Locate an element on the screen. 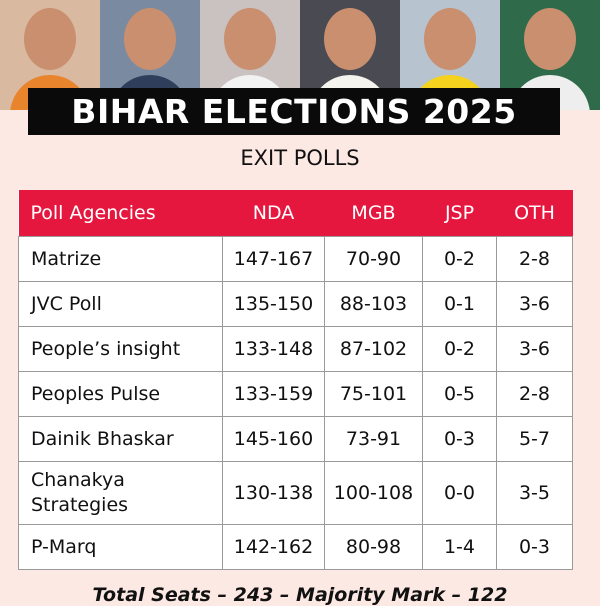 Image resolution: width=600 pixels, height=606 pixels. column-header: Poll Agencies is located at coordinates (120, 213).